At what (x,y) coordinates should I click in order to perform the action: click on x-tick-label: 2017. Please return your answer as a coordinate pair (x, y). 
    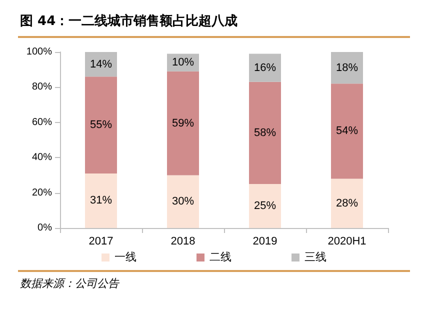
    Looking at the image, I should click on (101, 242).